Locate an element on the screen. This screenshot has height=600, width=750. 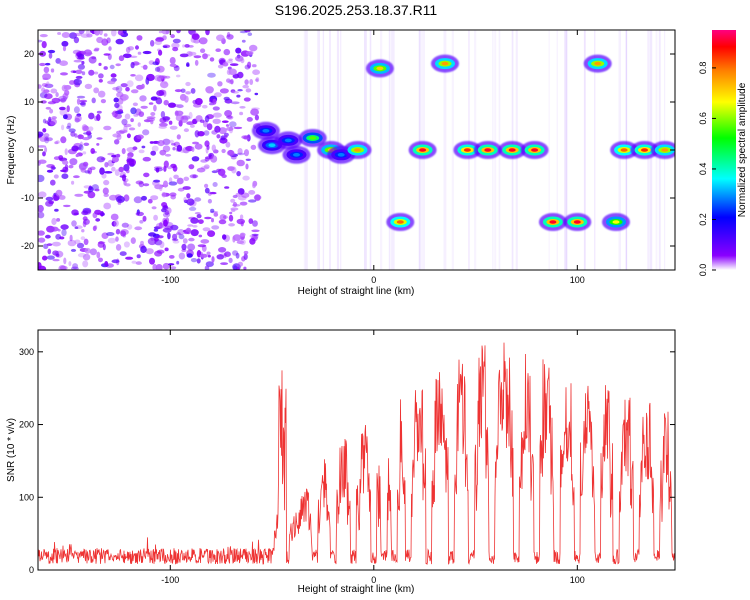
x-tick-label: 0 is located at coordinates (373, 280).